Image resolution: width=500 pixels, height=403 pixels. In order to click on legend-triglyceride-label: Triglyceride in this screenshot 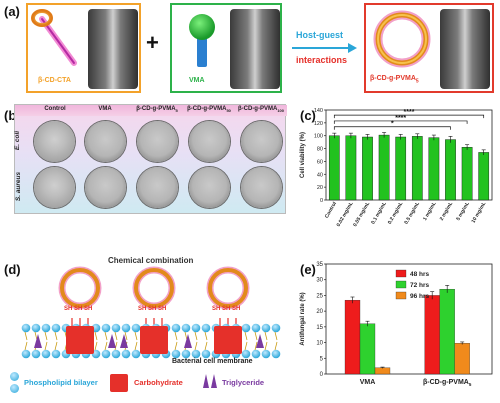, I will do `click(243, 382)`.